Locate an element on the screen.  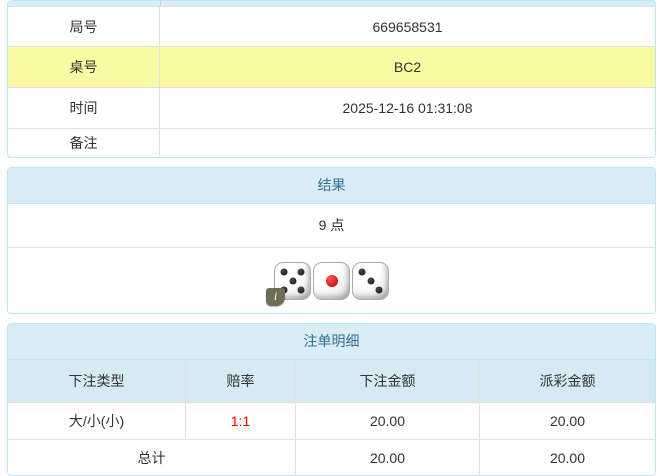
result-points: 9 点 is located at coordinates (331, 226).